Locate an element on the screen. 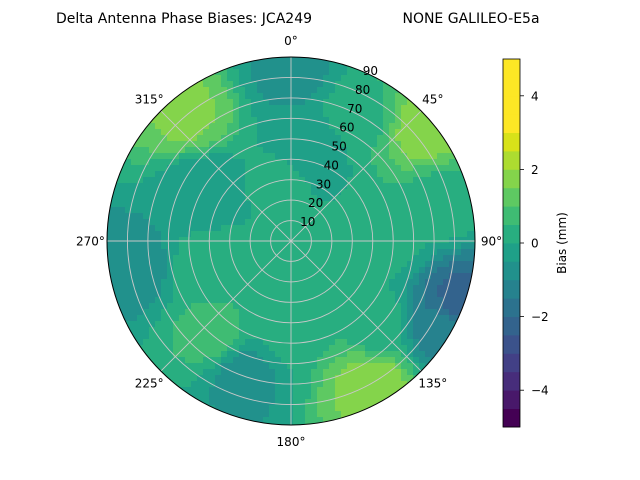  radial-label: 50 is located at coordinates (338, 147).